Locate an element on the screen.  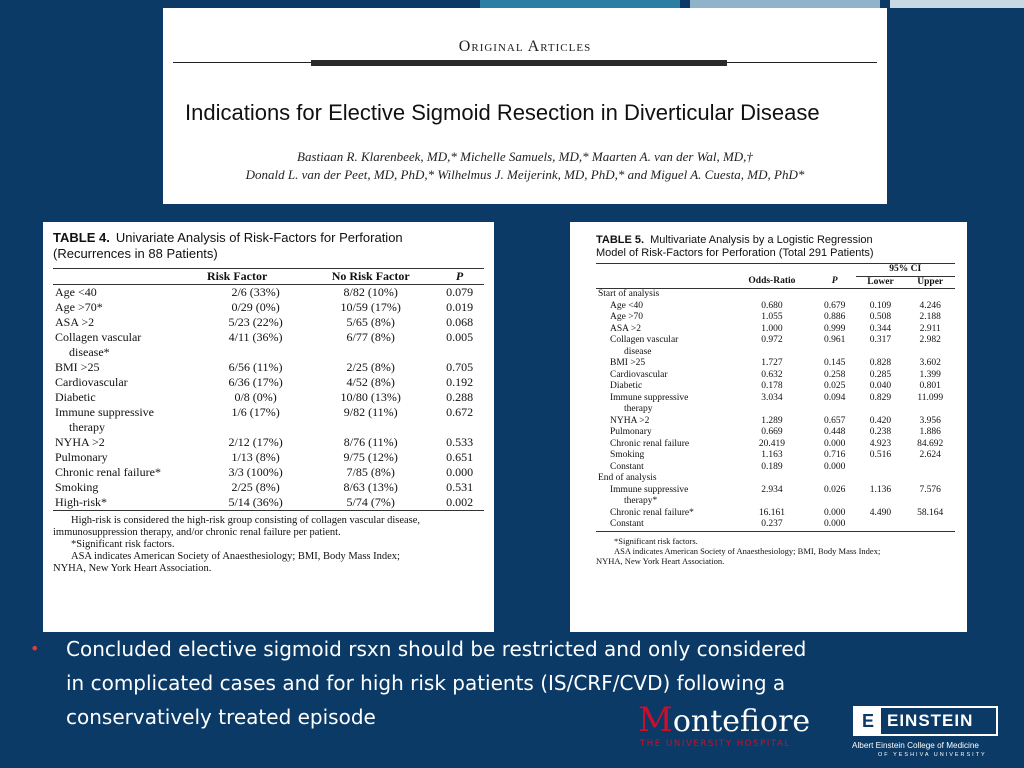
table5-cell-or is located at coordinates (772, 479).